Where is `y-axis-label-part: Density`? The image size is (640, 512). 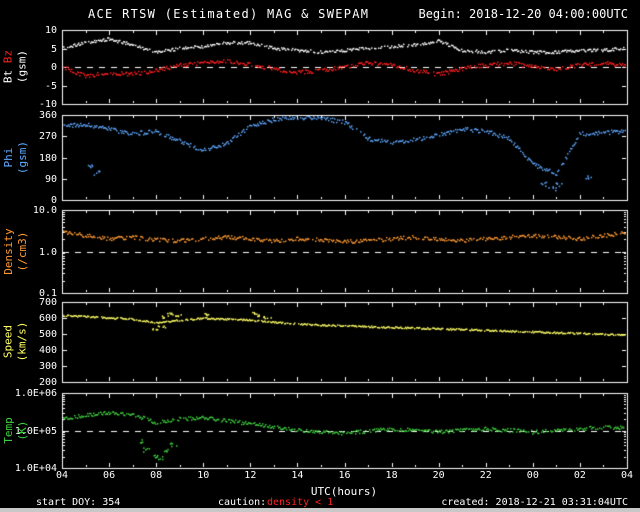 y-axis-label-part: Density is located at coordinates (8, 251).